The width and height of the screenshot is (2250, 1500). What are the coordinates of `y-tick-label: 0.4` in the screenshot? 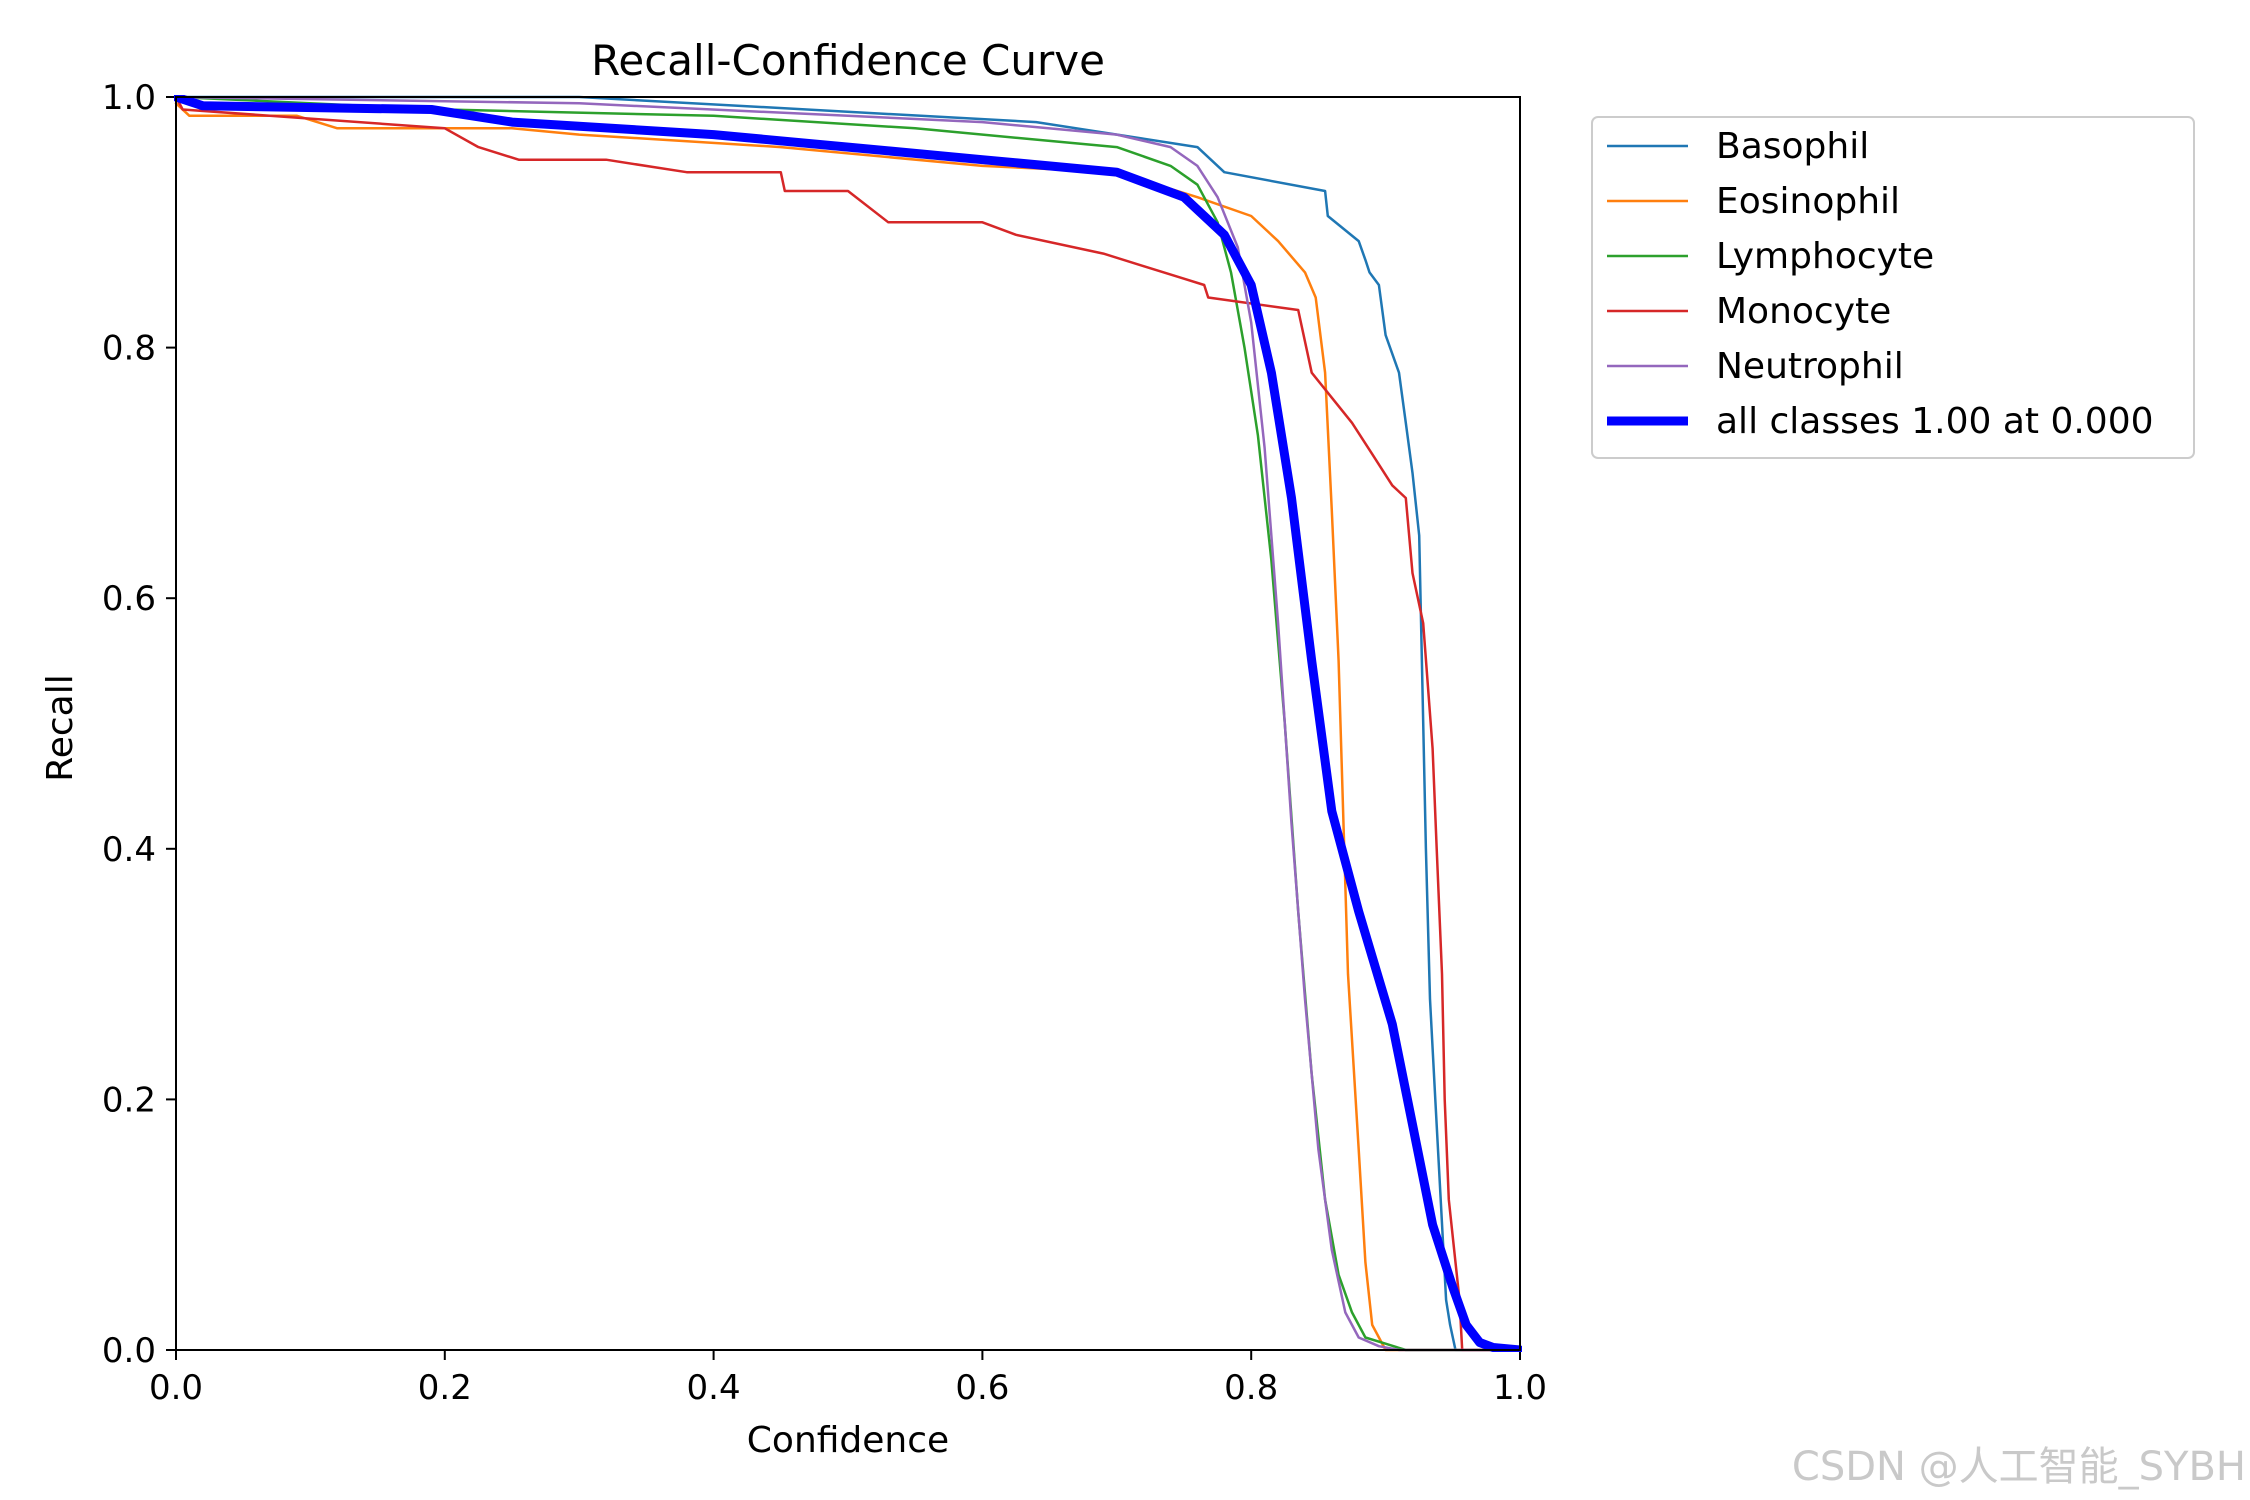 It's located at (129, 850).